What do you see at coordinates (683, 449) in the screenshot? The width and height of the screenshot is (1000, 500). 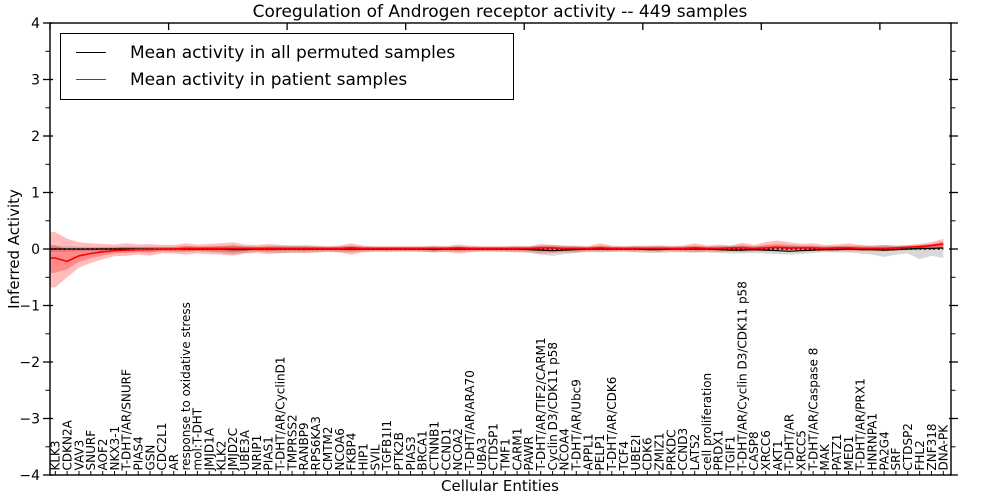 I see `x-tick-label: CCND3` at bounding box center [683, 449].